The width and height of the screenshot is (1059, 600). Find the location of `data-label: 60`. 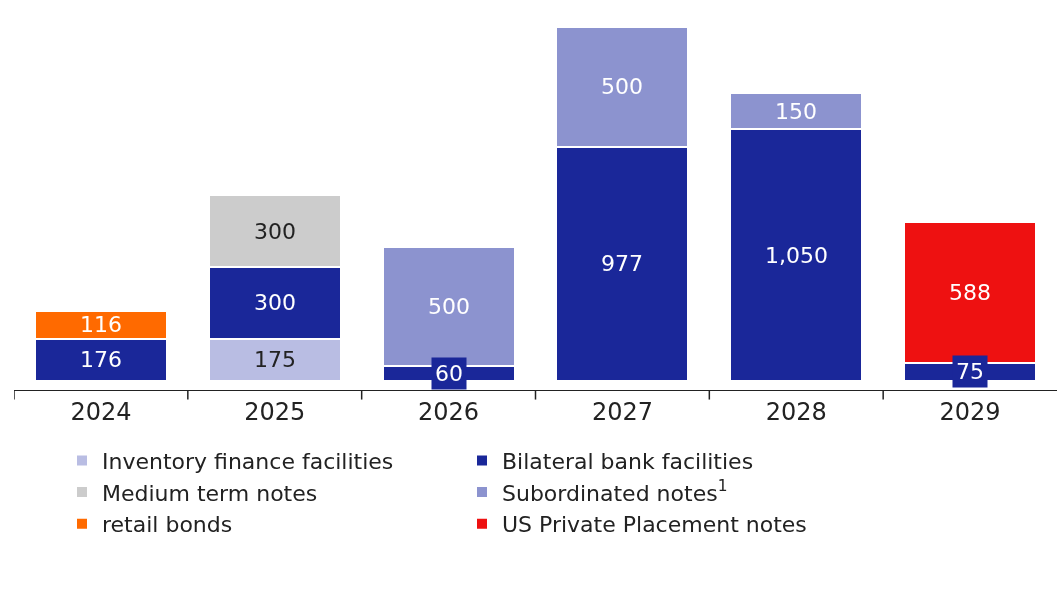

data-label: 60 is located at coordinates (449, 373).